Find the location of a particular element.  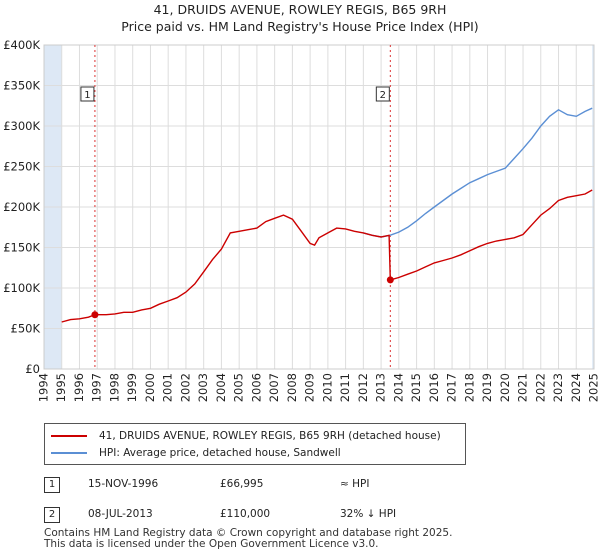

x-tick-label: 2018 is located at coordinates (469, 387).